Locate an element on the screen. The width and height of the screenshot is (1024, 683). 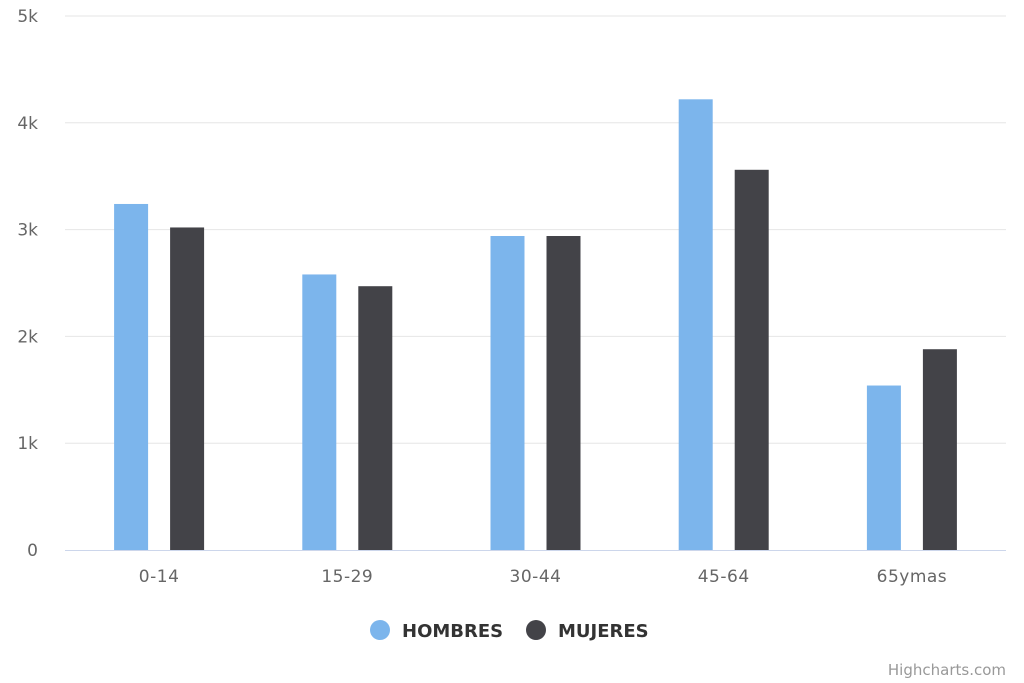
y-tick-label: 3k is located at coordinates (27, 231).